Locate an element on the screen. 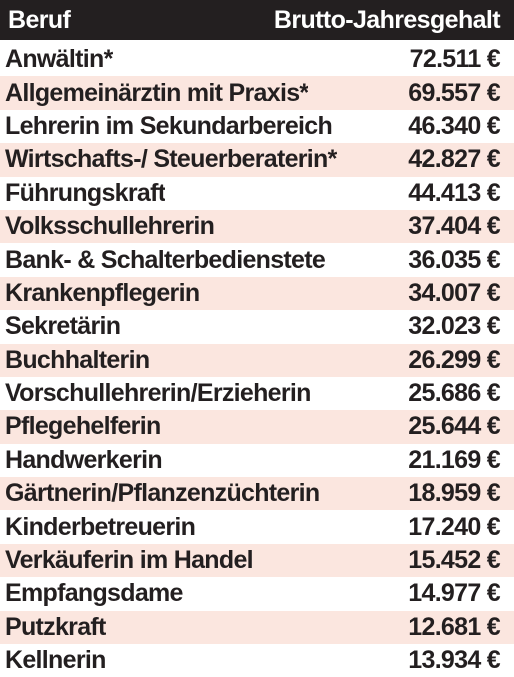 The image size is (514, 677). table-row: Gärtnerin/Pflanzenzüchterin 18.959 € is located at coordinates (257, 494).